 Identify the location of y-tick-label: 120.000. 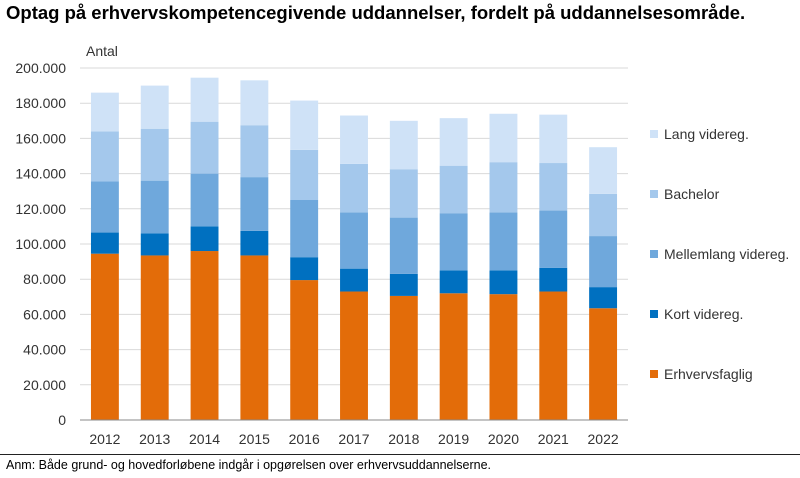
(40, 209).